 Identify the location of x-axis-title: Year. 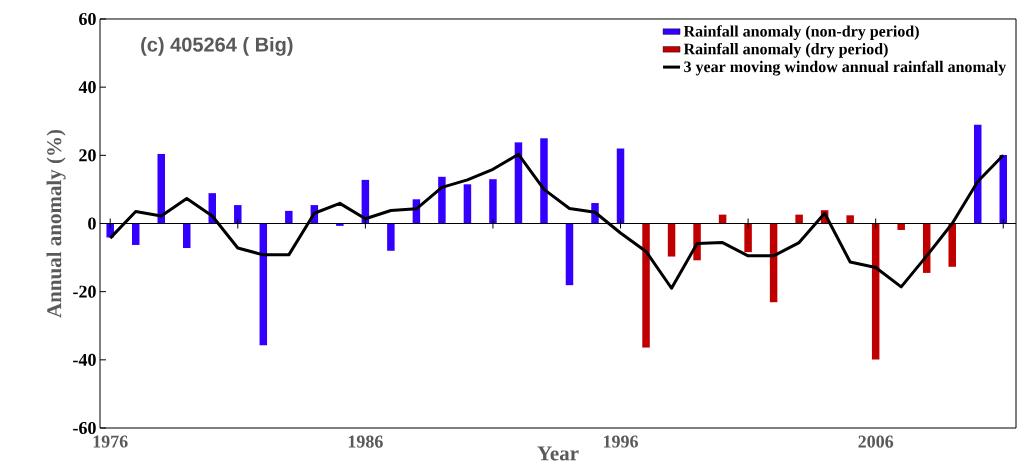
(558, 453).